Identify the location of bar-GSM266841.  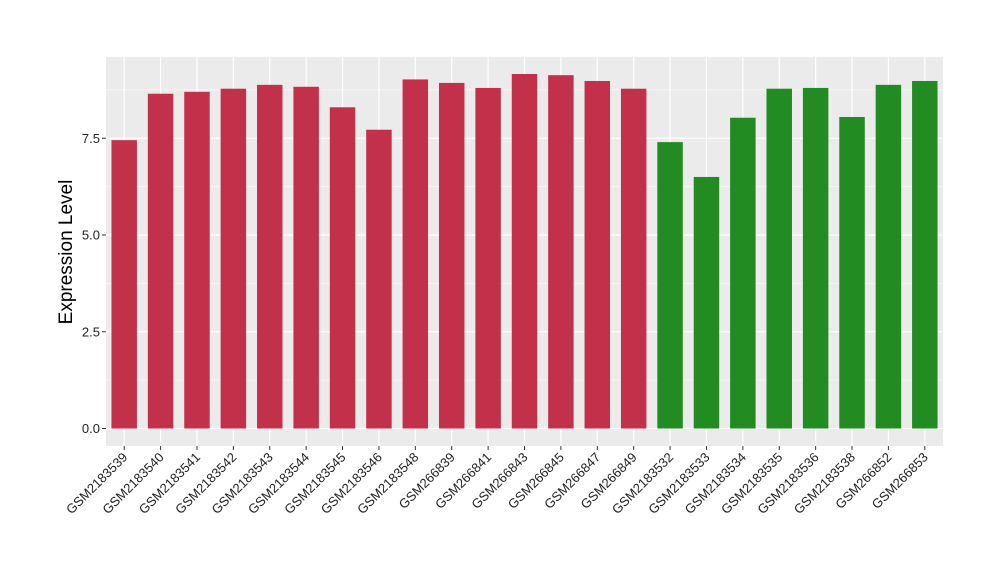
(488, 258).